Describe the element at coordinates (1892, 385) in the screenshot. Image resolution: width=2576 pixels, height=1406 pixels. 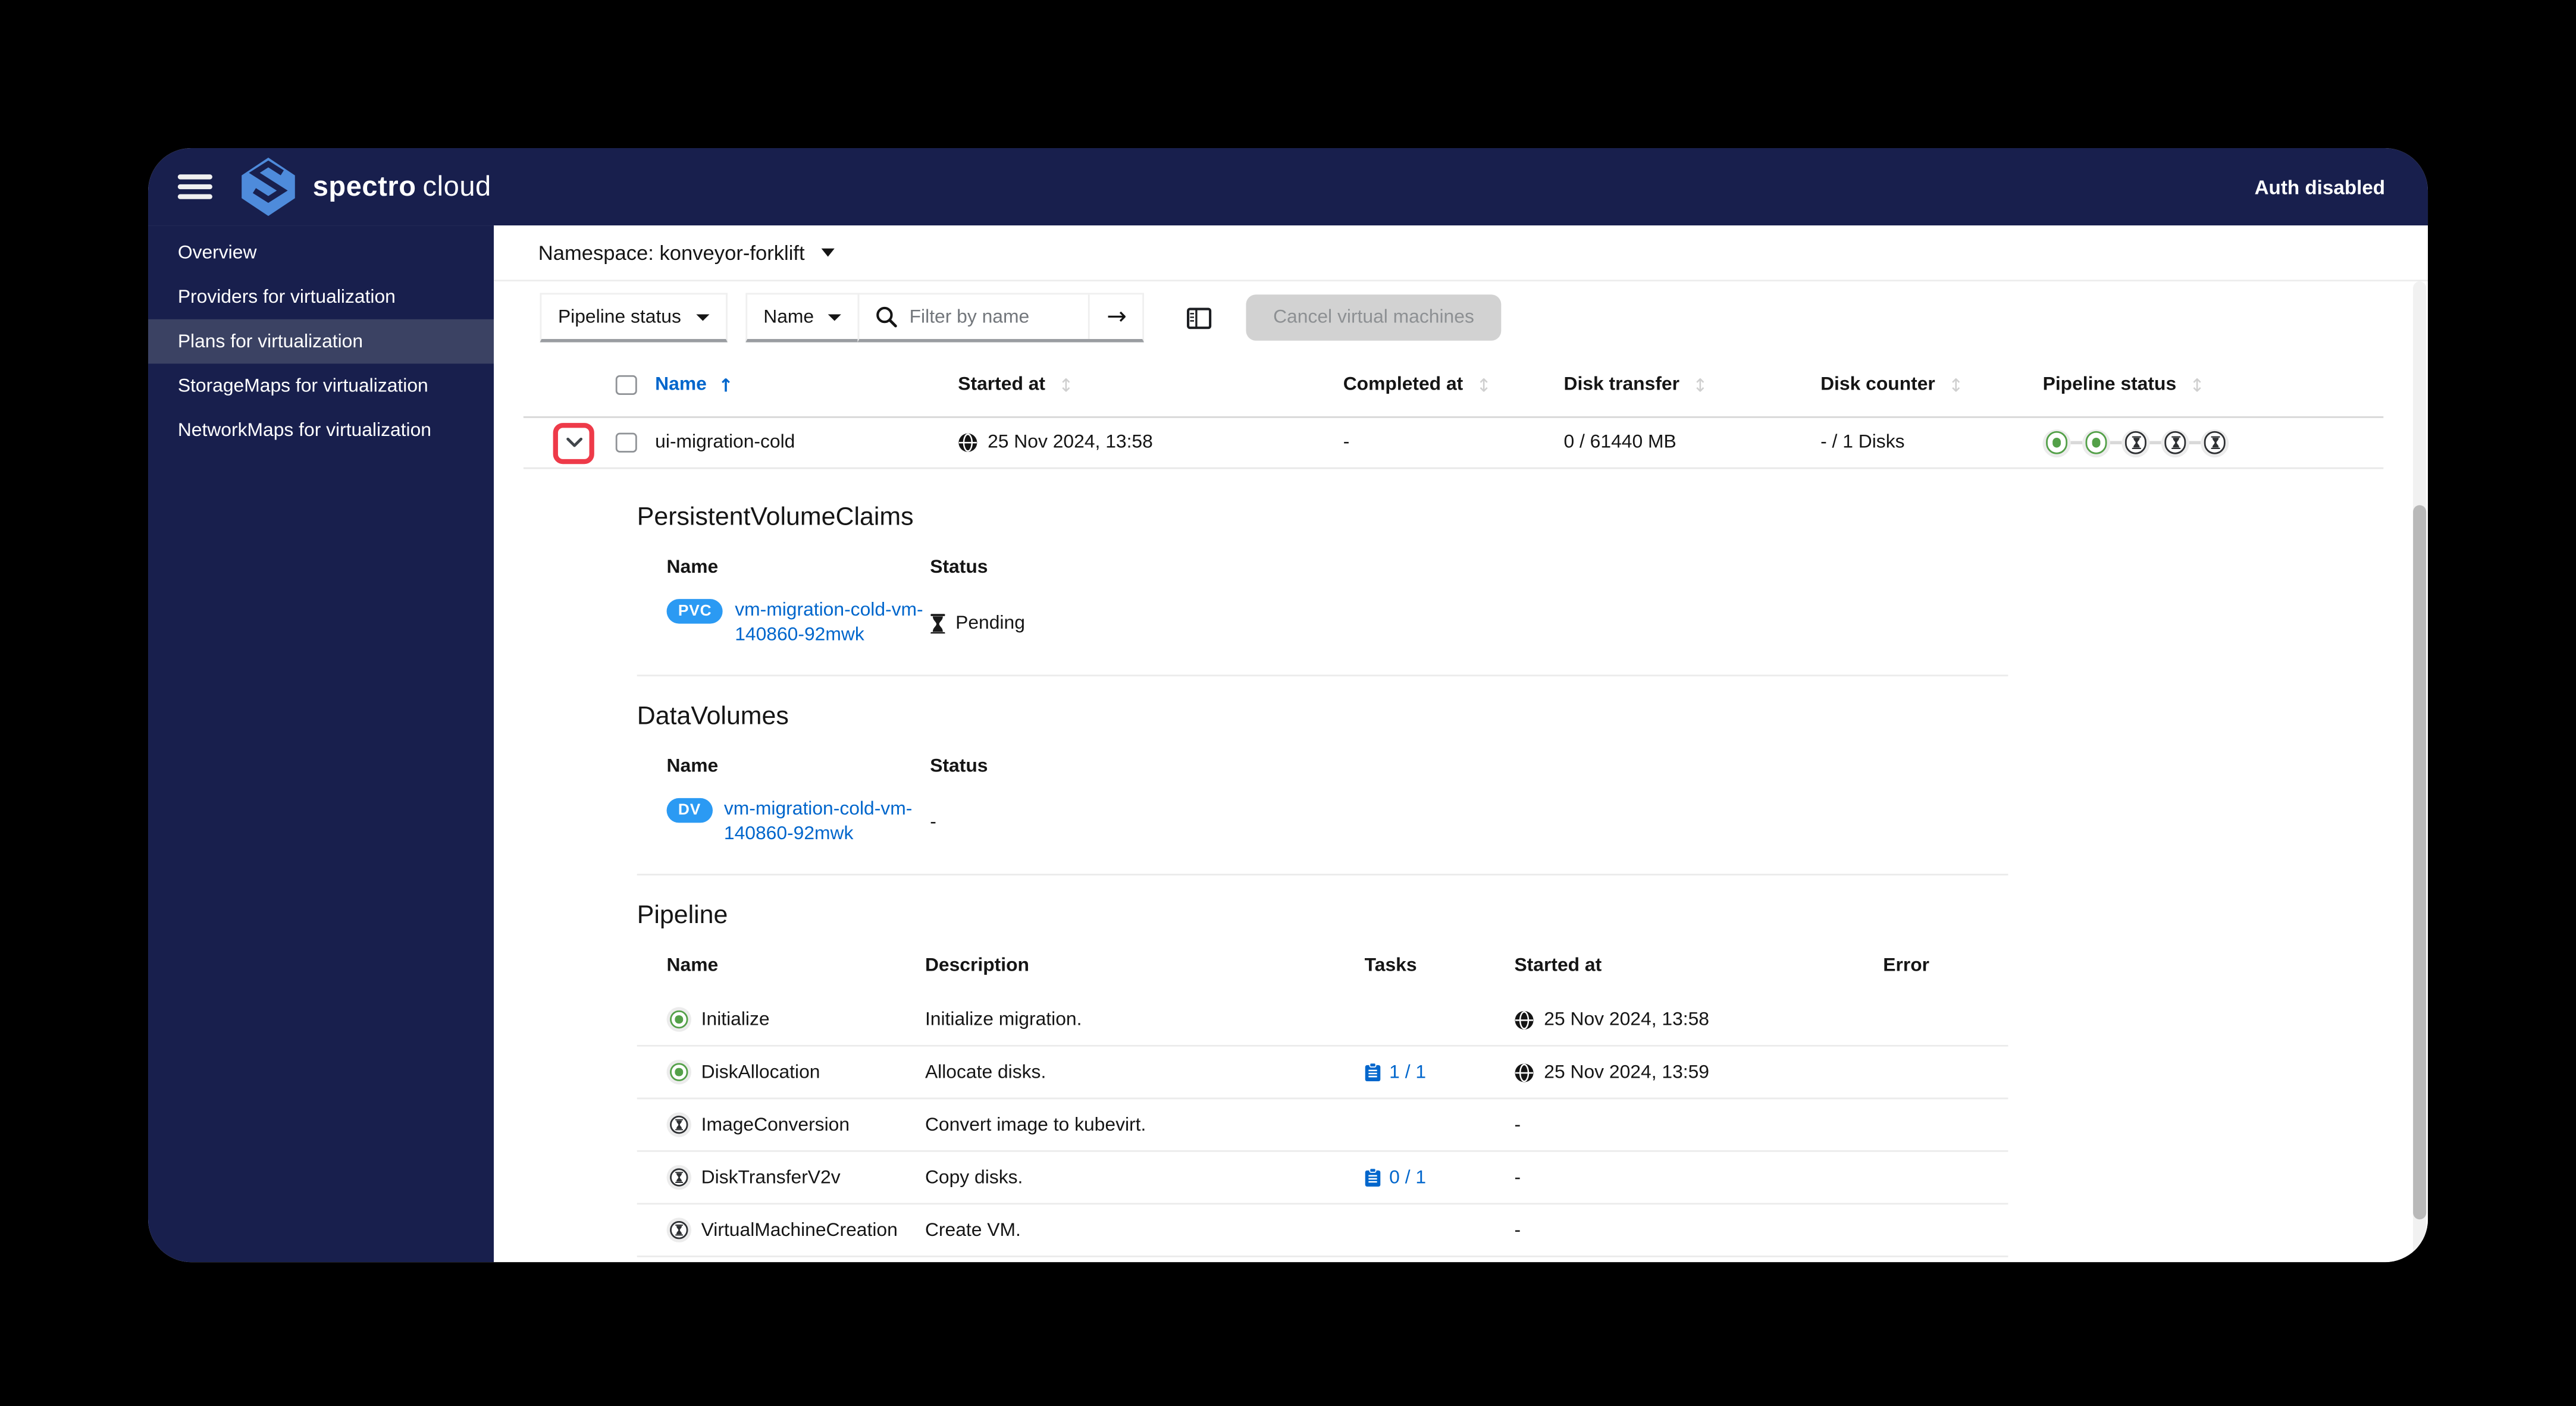
I see `column-header-disk-counter: Disk counter ↕` at that location.